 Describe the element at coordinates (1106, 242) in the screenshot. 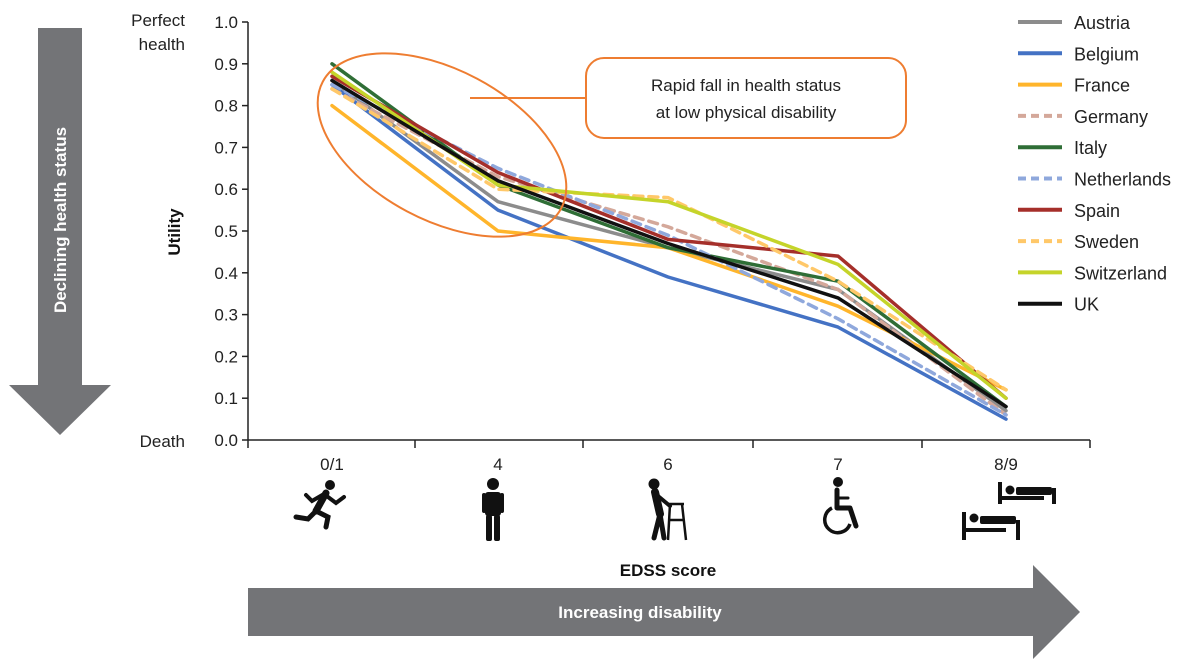

I see `legend-label-sweden: Sweden` at that location.